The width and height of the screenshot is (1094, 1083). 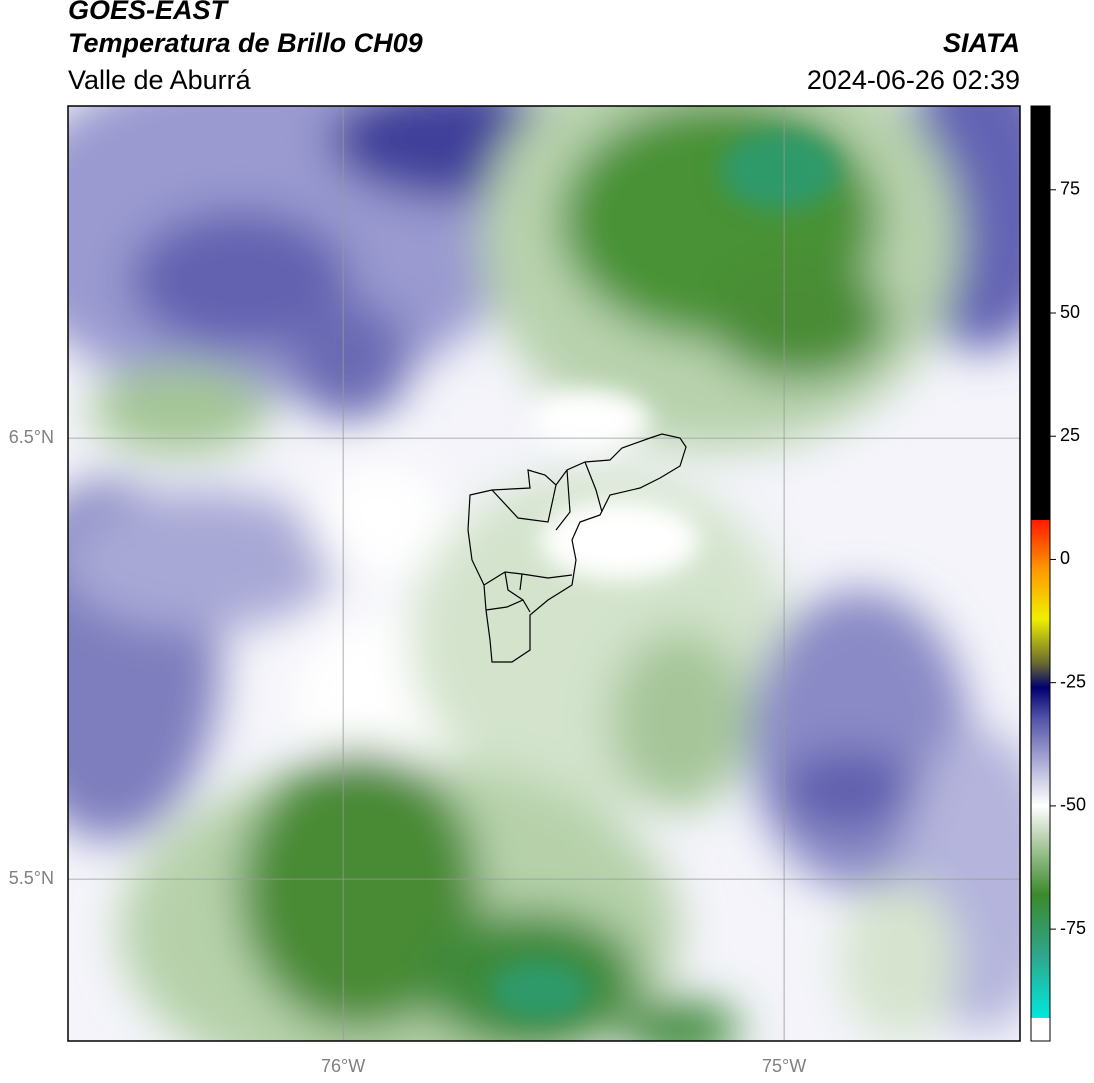 I want to click on colorbar-tick-label: 25, so click(x=1070, y=435).